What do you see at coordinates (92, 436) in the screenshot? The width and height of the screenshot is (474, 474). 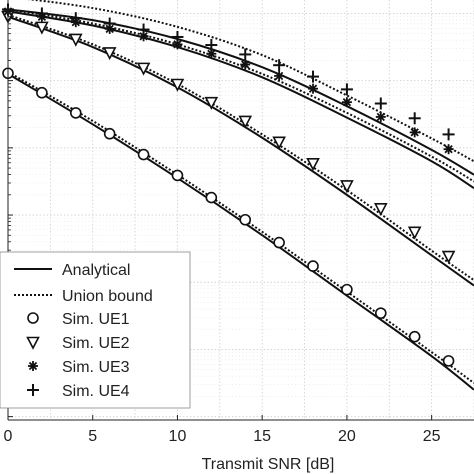 I see `x-tick-label: 5` at bounding box center [92, 436].